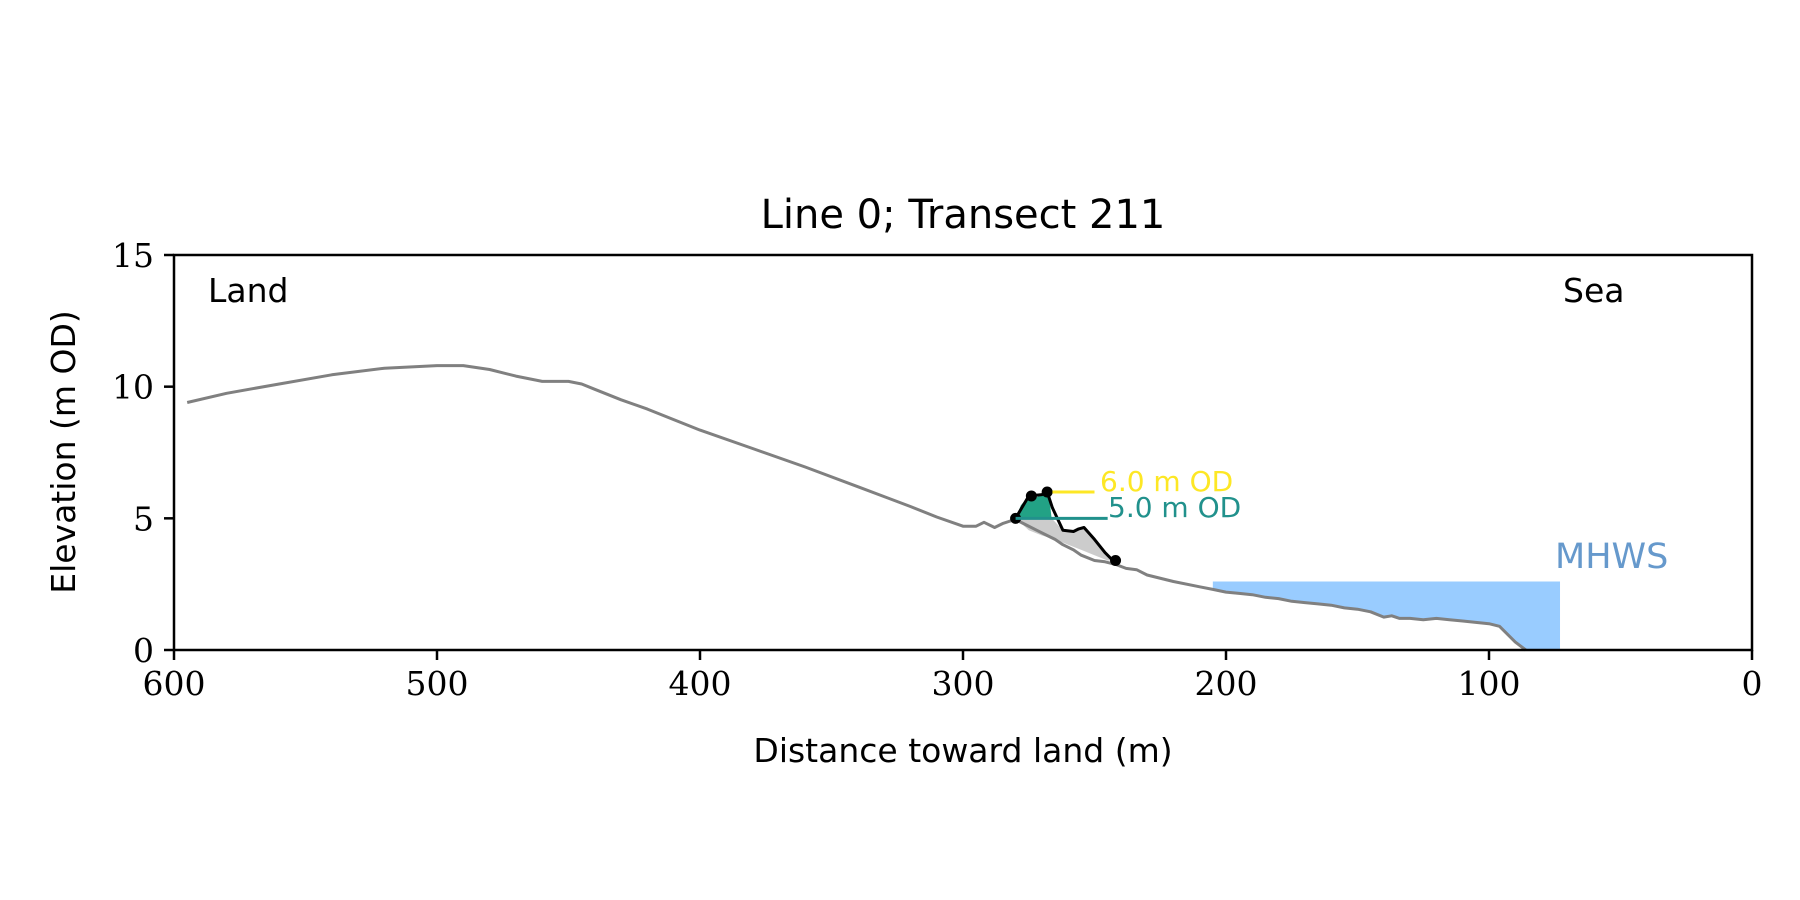 This screenshot has width=1800, height=900. Describe the element at coordinates (1064, 539) in the screenshot. I see `volume-below-5m-area` at that location.